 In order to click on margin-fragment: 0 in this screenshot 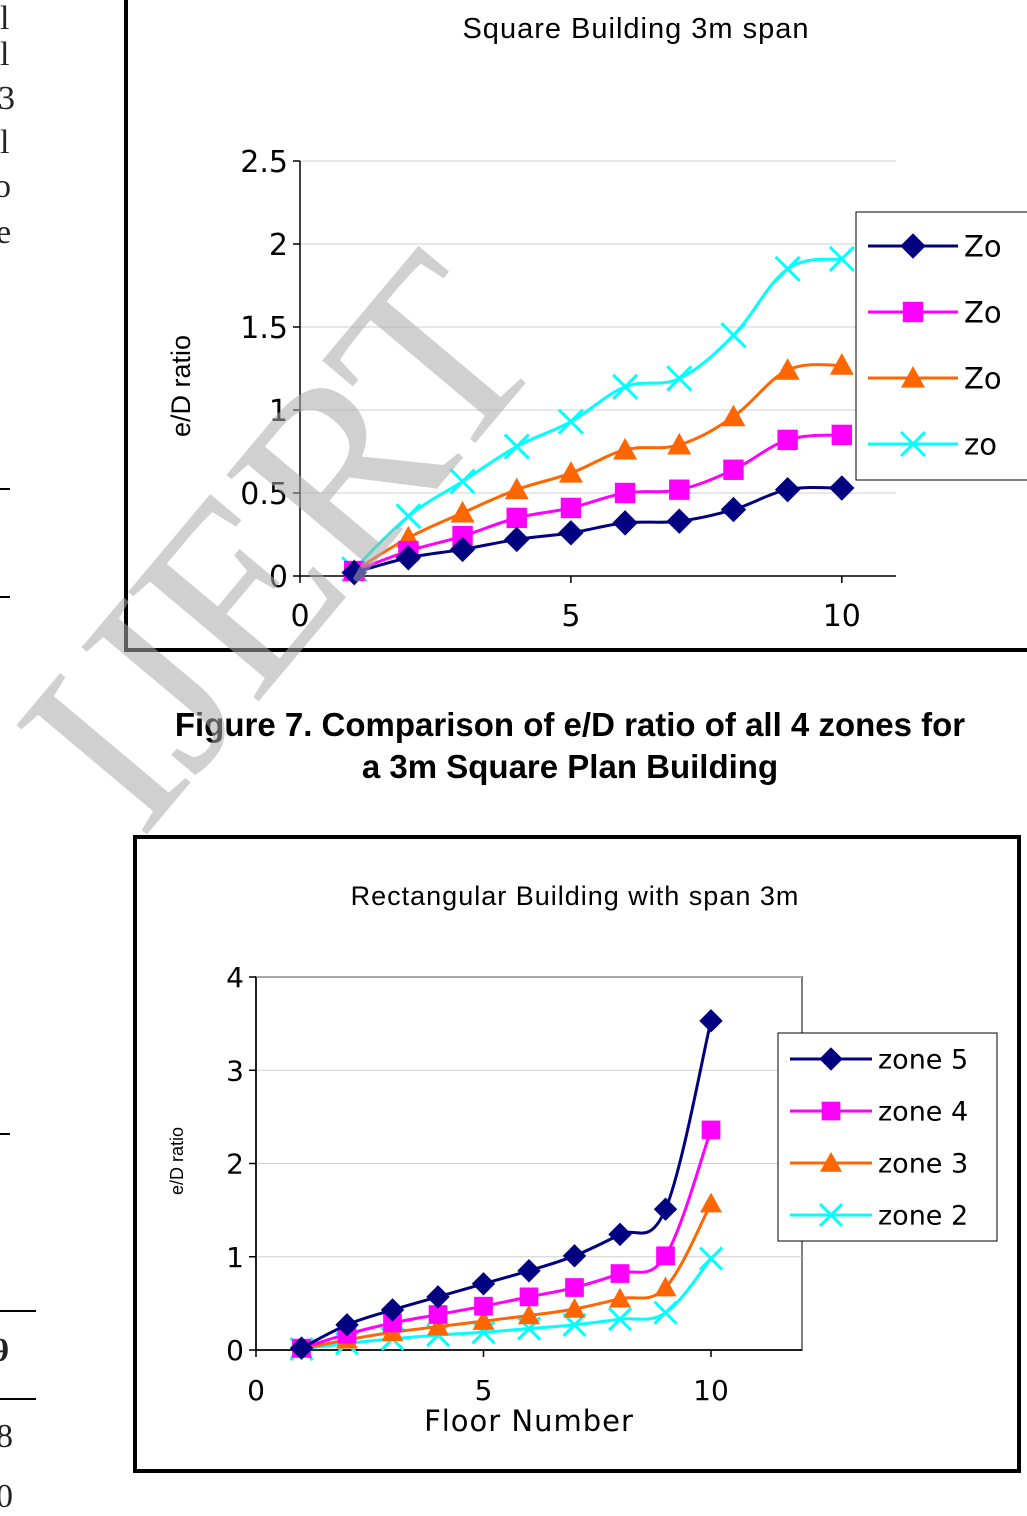, I will do `click(6, 1496)`.